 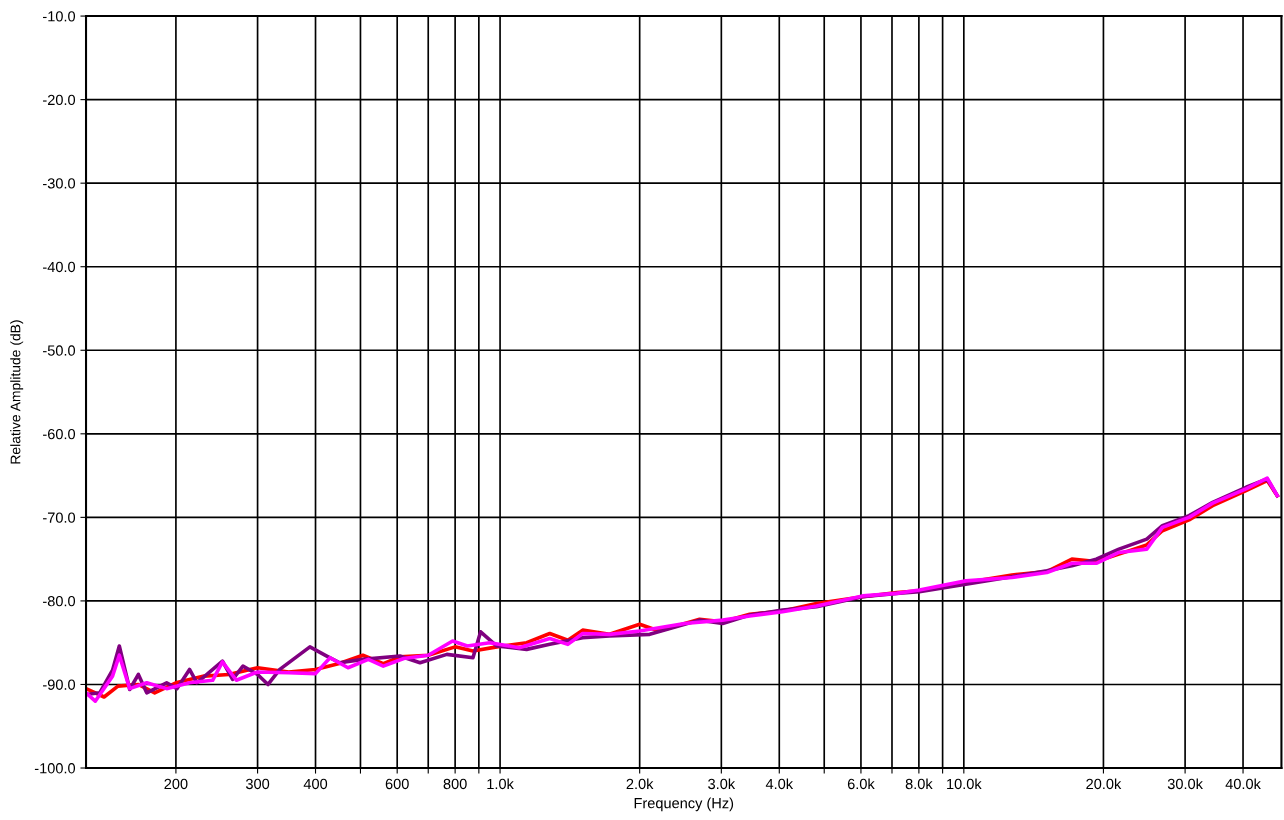 I want to click on x-tick-label: 200, so click(x=176, y=784).